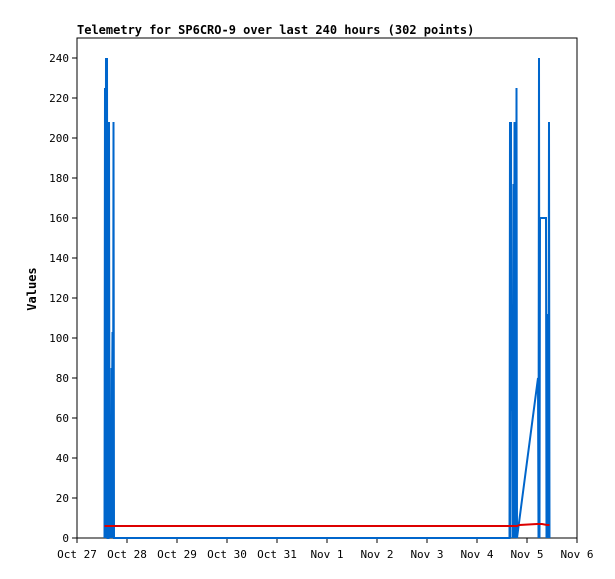 This screenshot has width=615, height=579. Describe the element at coordinates (65, 538) in the screenshot. I see `y-tick-label: 0` at that location.